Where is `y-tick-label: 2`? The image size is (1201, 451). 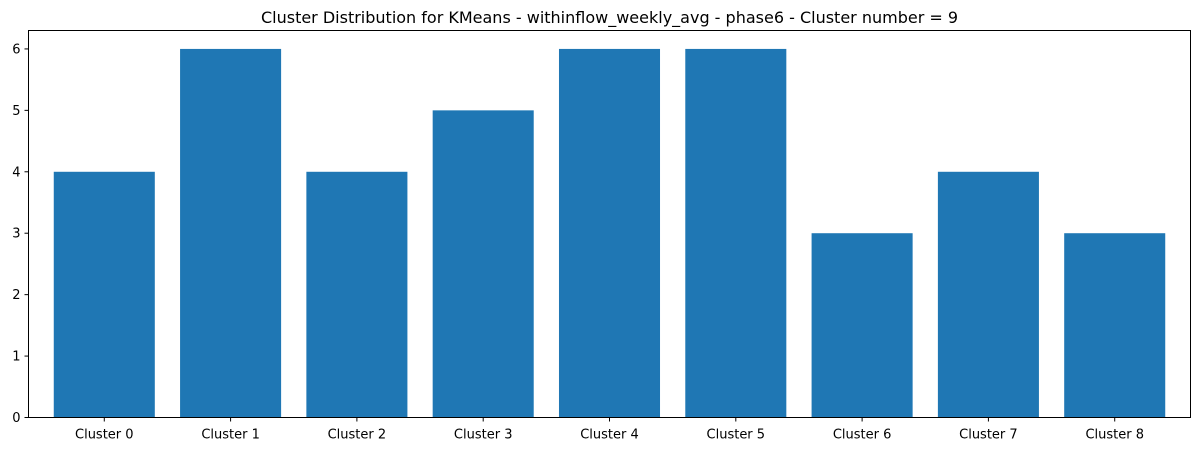
y-tick-label: 2 is located at coordinates (16, 295).